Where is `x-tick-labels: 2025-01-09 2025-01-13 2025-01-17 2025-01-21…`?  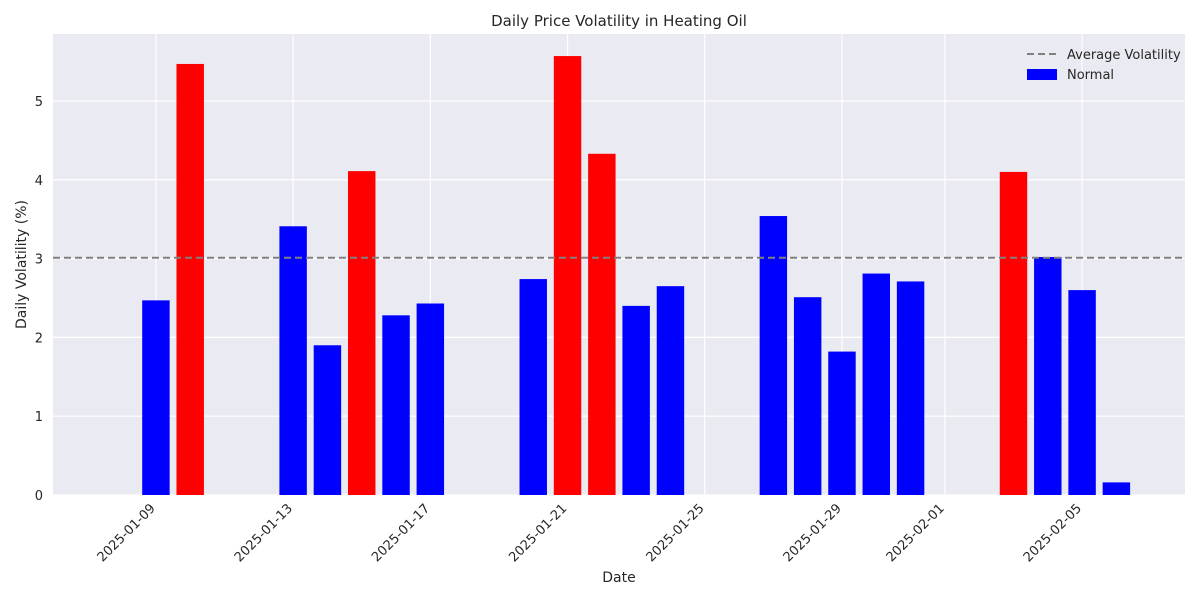 x-tick-labels: 2025-01-09 2025-01-13 2025-01-17 2025-01-21… is located at coordinates (590, 533).